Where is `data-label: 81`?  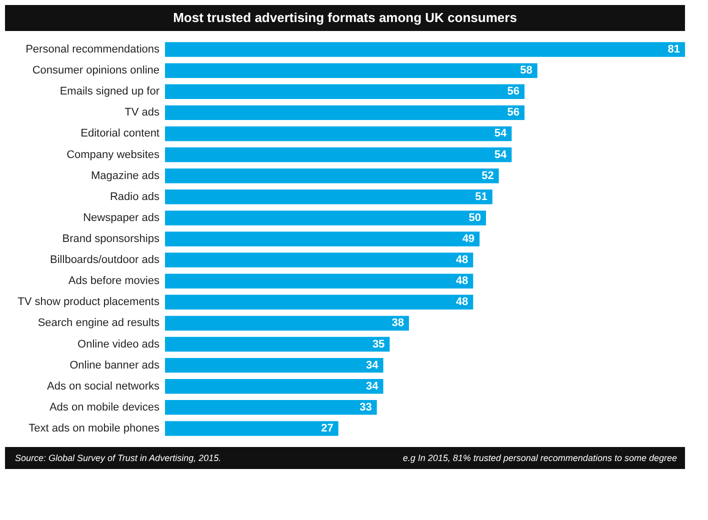
data-label: 81 is located at coordinates (674, 50).